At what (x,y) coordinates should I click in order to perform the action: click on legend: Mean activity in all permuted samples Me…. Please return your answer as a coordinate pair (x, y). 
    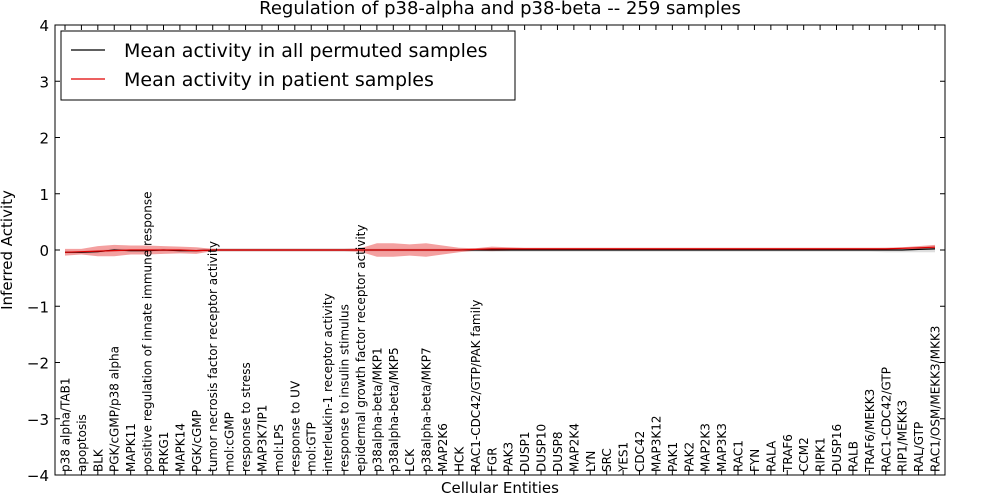
    Looking at the image, I should click on (288, 65).